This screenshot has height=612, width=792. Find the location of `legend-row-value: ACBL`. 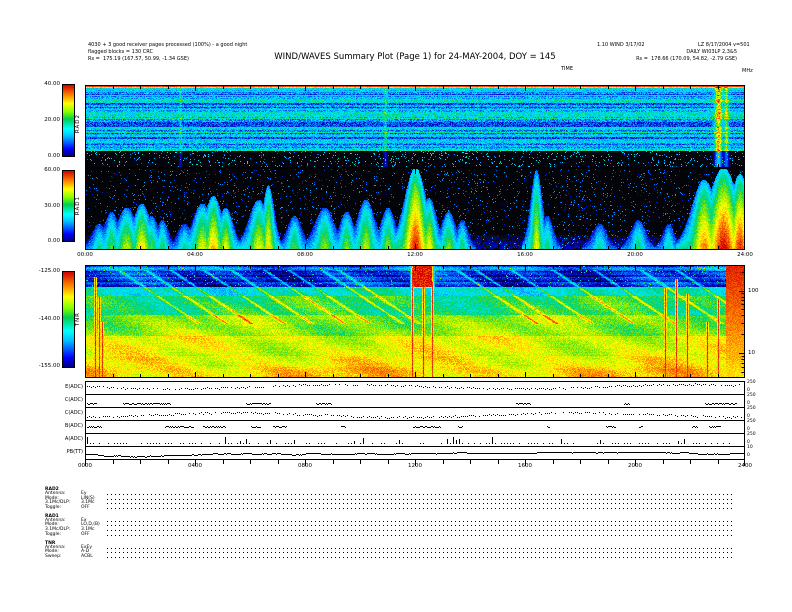

legend-row-value: ACBL is located at coordinates (87, 556).